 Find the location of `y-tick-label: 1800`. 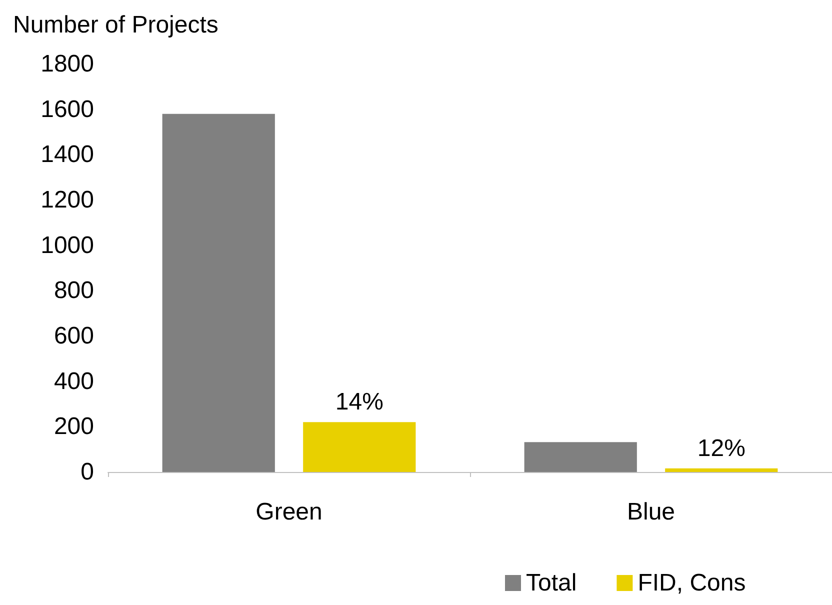

y-tick-label: 1800 is located at coordinates (67, 64).